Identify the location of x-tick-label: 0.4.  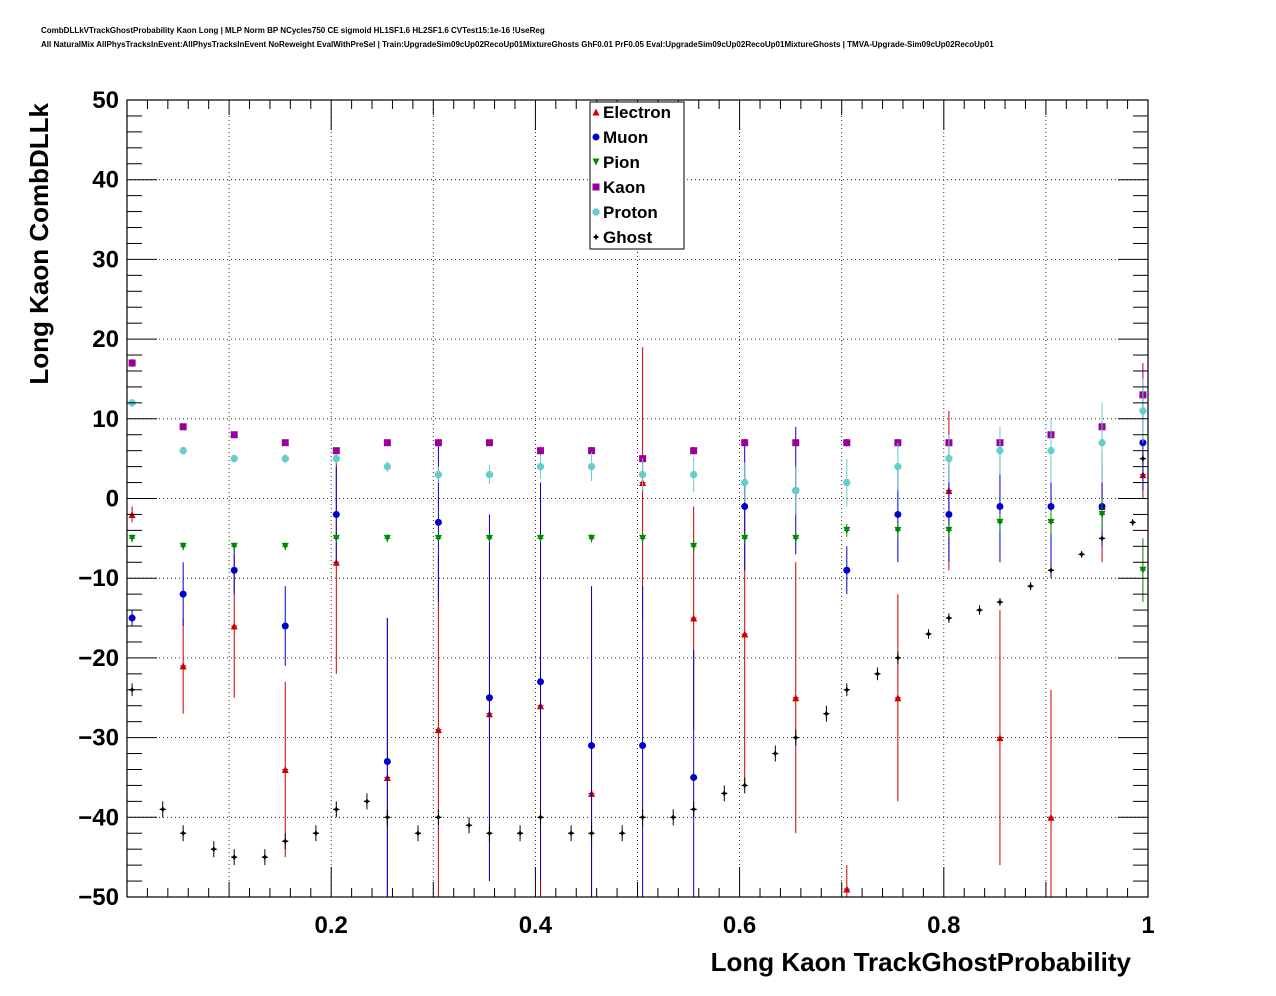
(536, 925).